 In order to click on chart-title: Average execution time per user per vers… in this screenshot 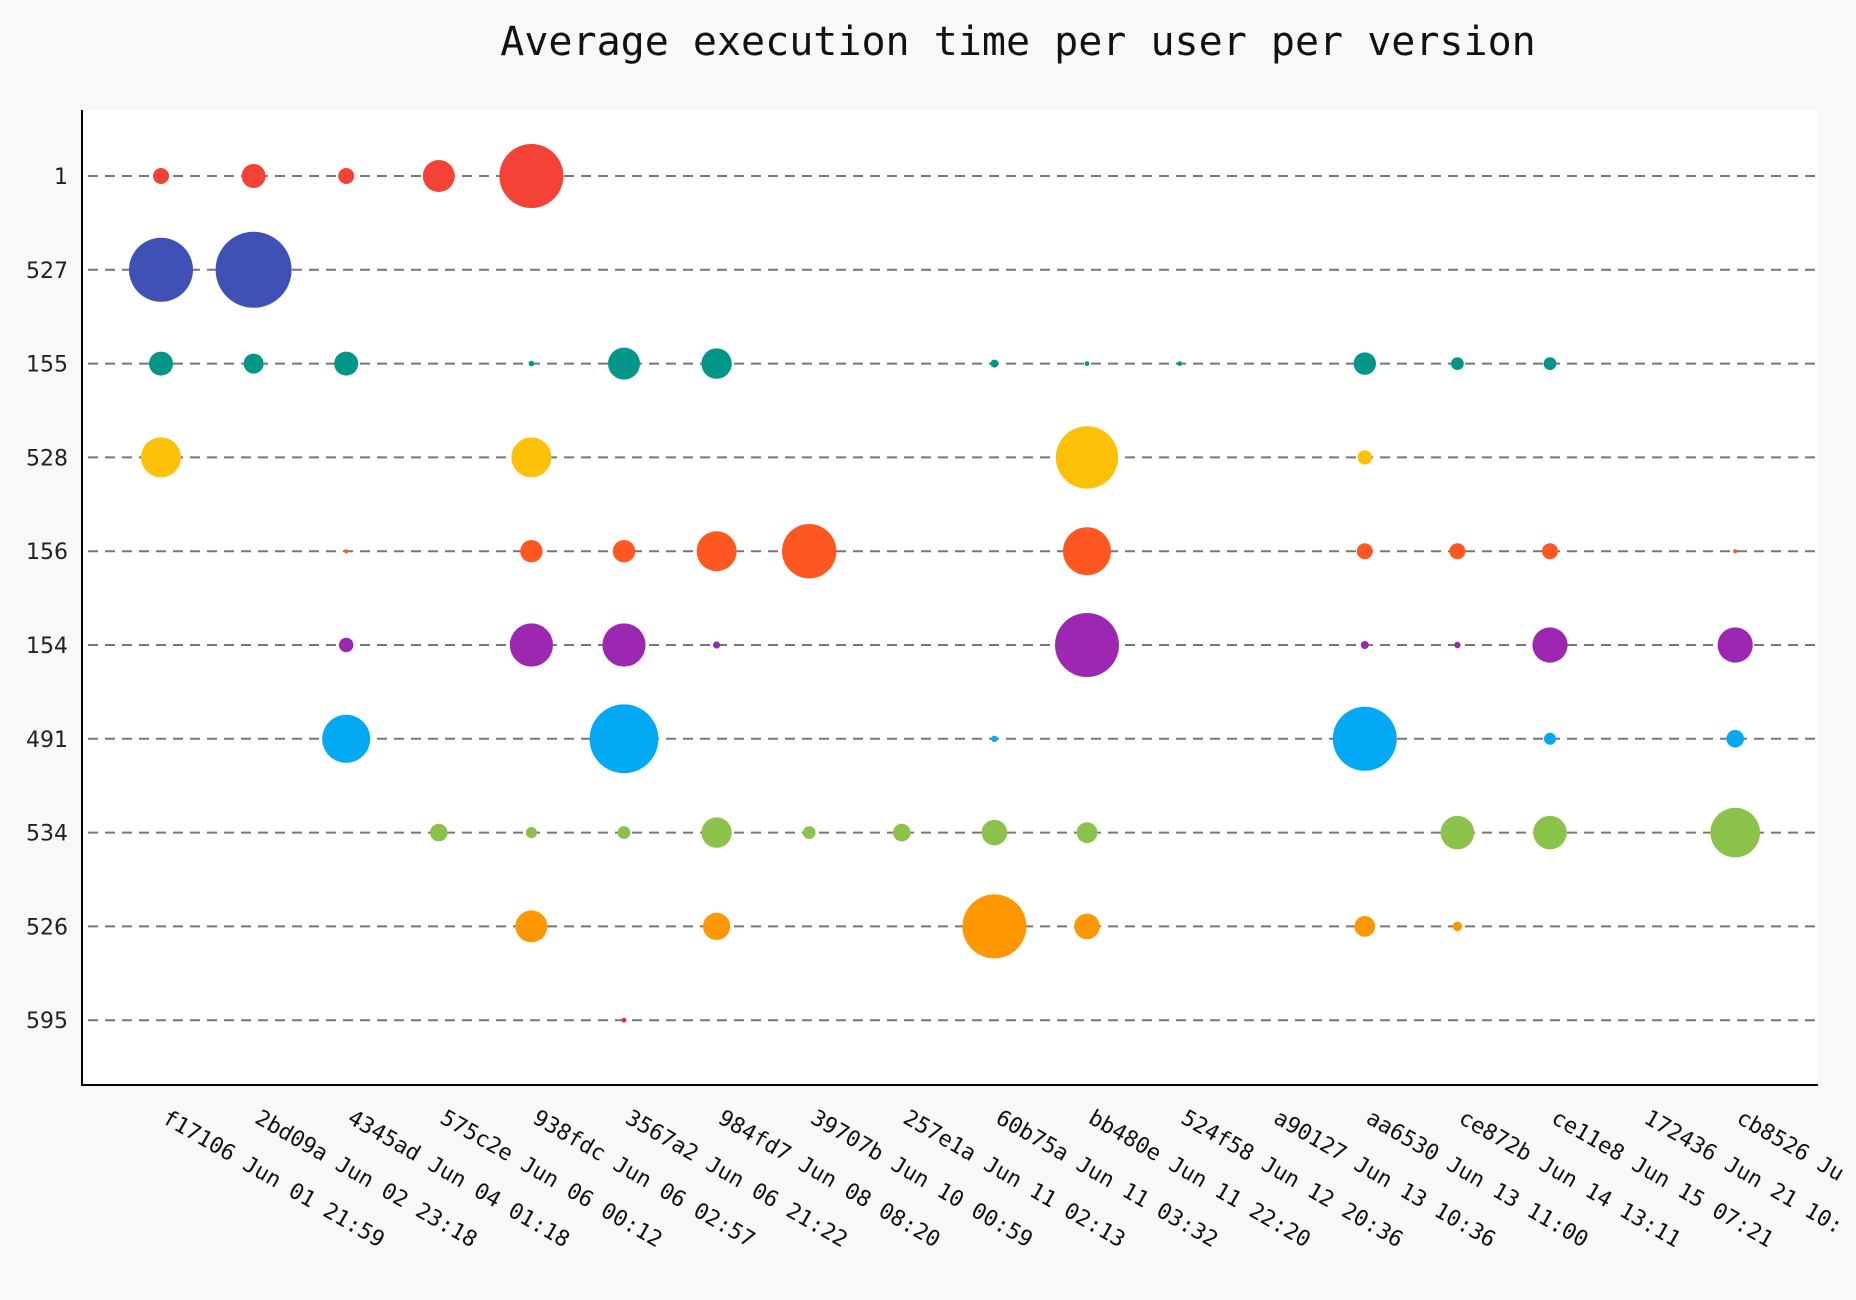, I will do `click(1018, 42)`.